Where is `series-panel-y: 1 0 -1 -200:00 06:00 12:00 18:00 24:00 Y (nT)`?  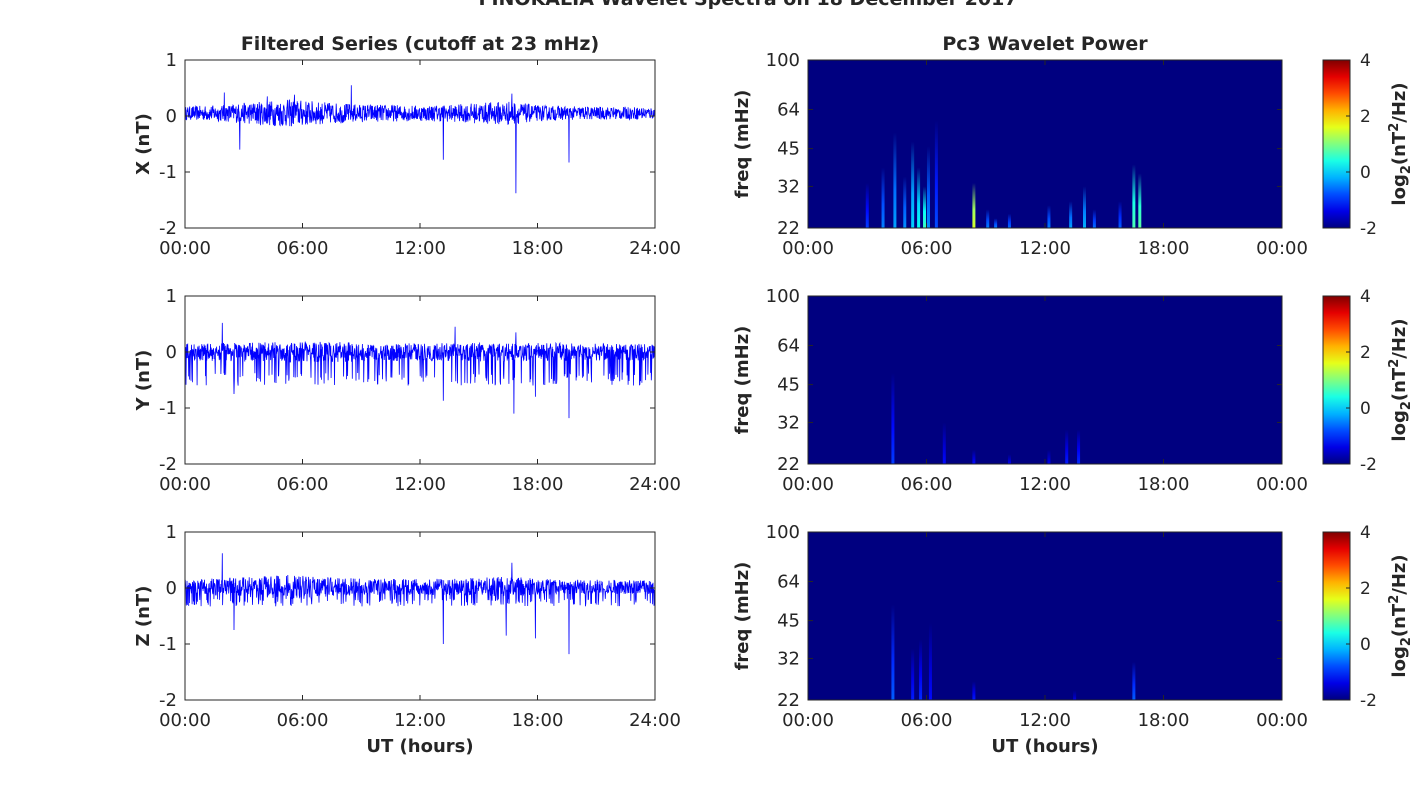
series-panel-y: 1 0 -1 -200:00 06:00 12:00 18:00 24:00 Y (nT) is located at coordinates (407, 390).